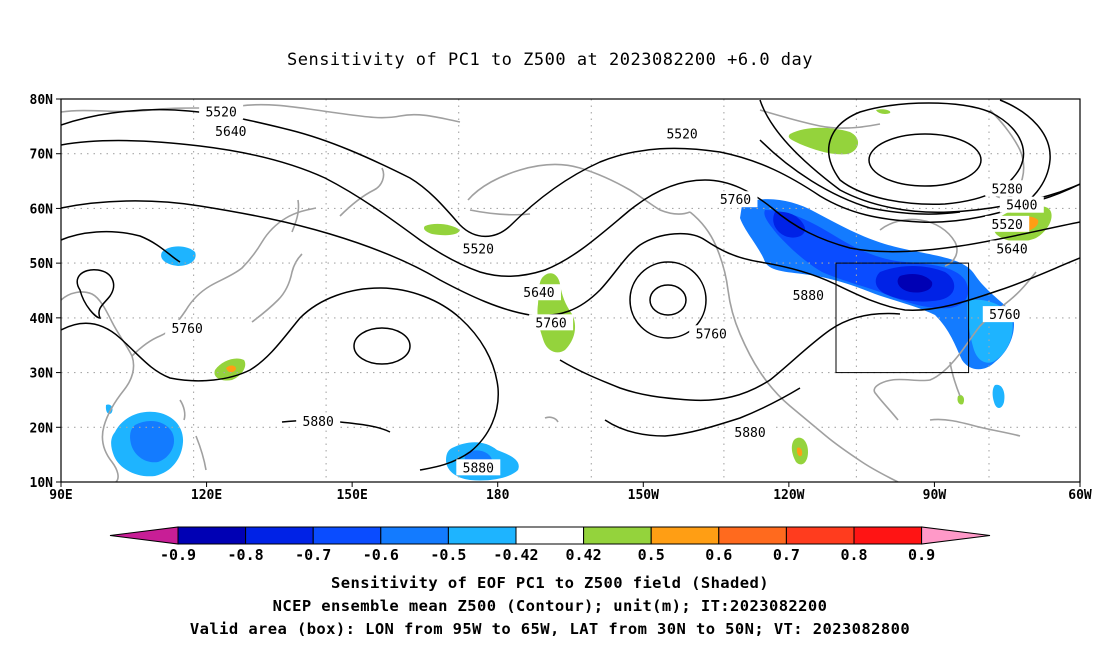 The height and width of the screenshot is (650, 1100). Describe the element at coordinates (935, 495) in the screenshot. I see `lon-tick-label: 90W` at that location.